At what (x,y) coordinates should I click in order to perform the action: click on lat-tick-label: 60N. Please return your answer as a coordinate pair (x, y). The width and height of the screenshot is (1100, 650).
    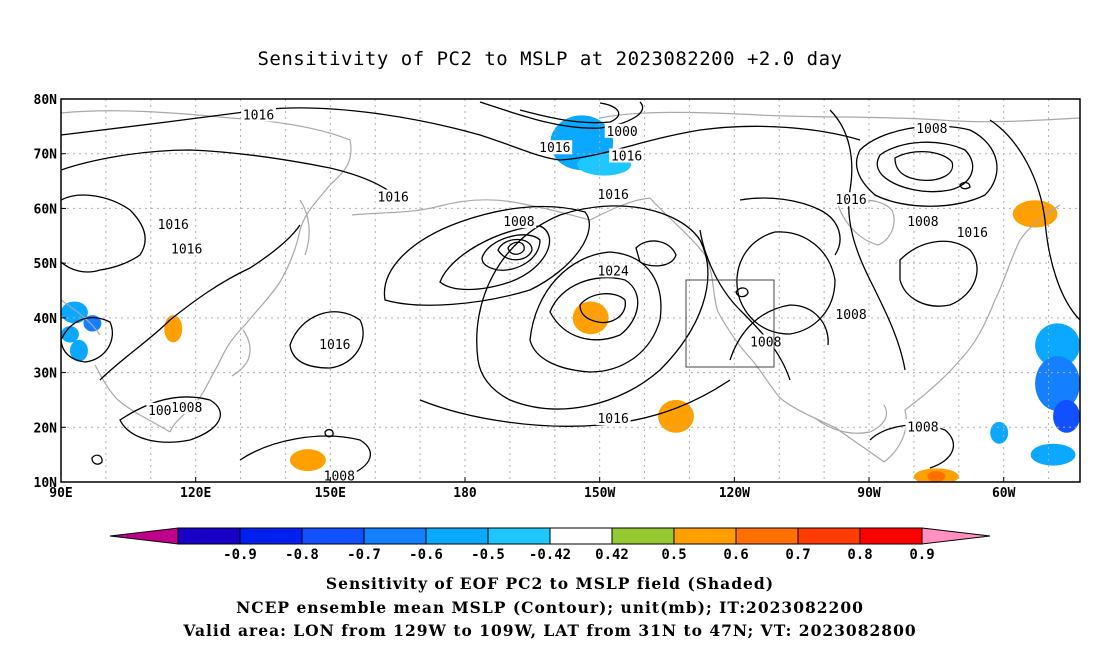
    Looking at the image, I should click on (46, 209).